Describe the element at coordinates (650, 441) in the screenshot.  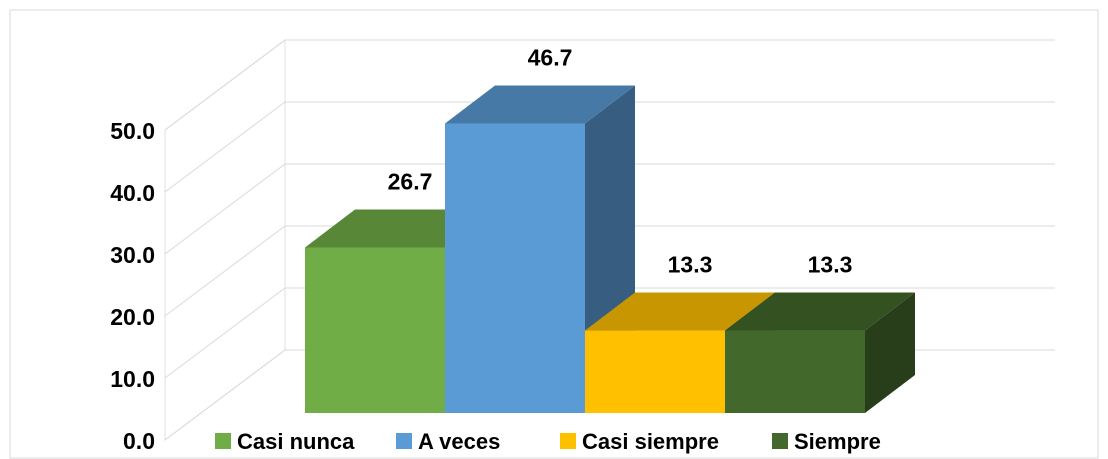
I see `legend-label: Casi siempre` at that location.